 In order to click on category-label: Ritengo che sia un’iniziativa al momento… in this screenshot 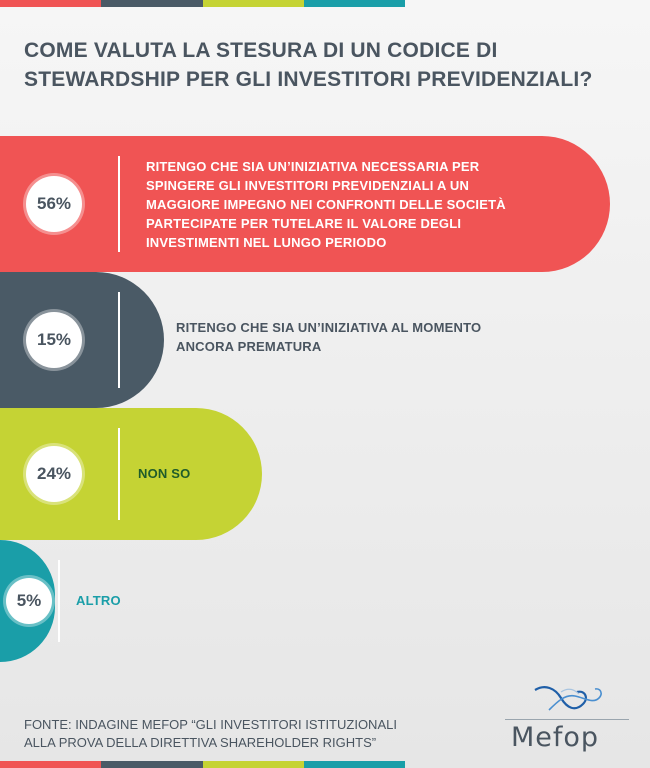, I will do `click(329, 337)`.